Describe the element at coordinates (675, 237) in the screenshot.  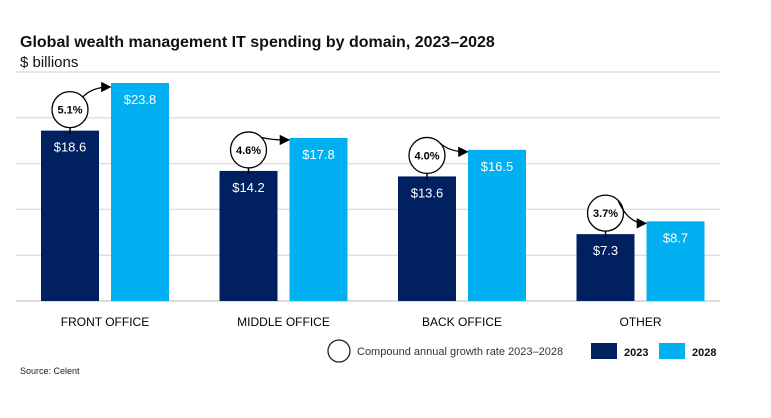
I see `data-label: $8.7` at that location.